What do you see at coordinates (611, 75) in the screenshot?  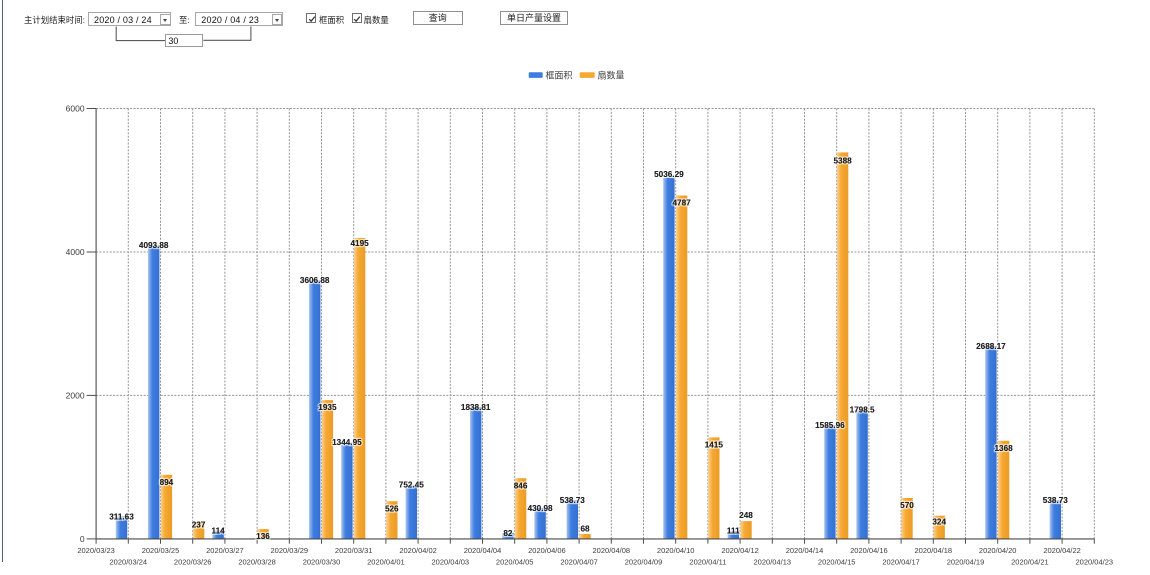 I see `svg-text: 扇数量` at bounding box center [611, 75].